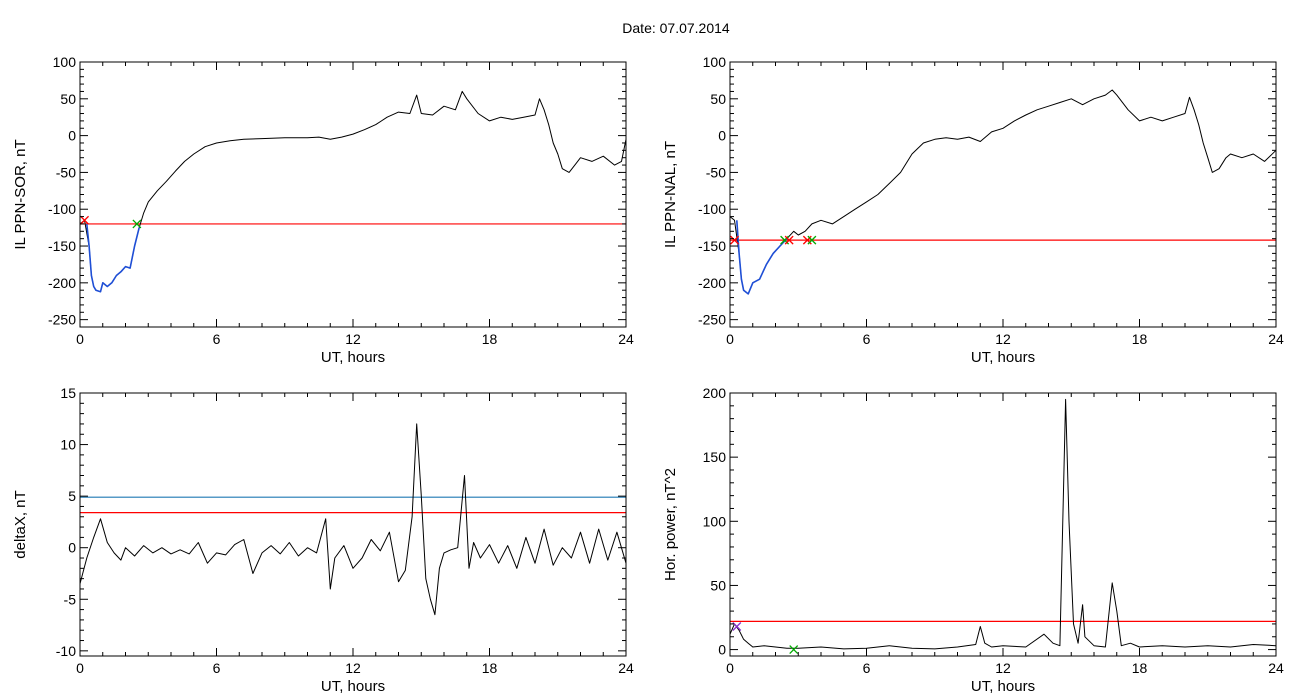 The height and width of the screenshot is (700, 1300). I want to click on y-axis-label: Hor. power, nT^2, so click(670, 524).